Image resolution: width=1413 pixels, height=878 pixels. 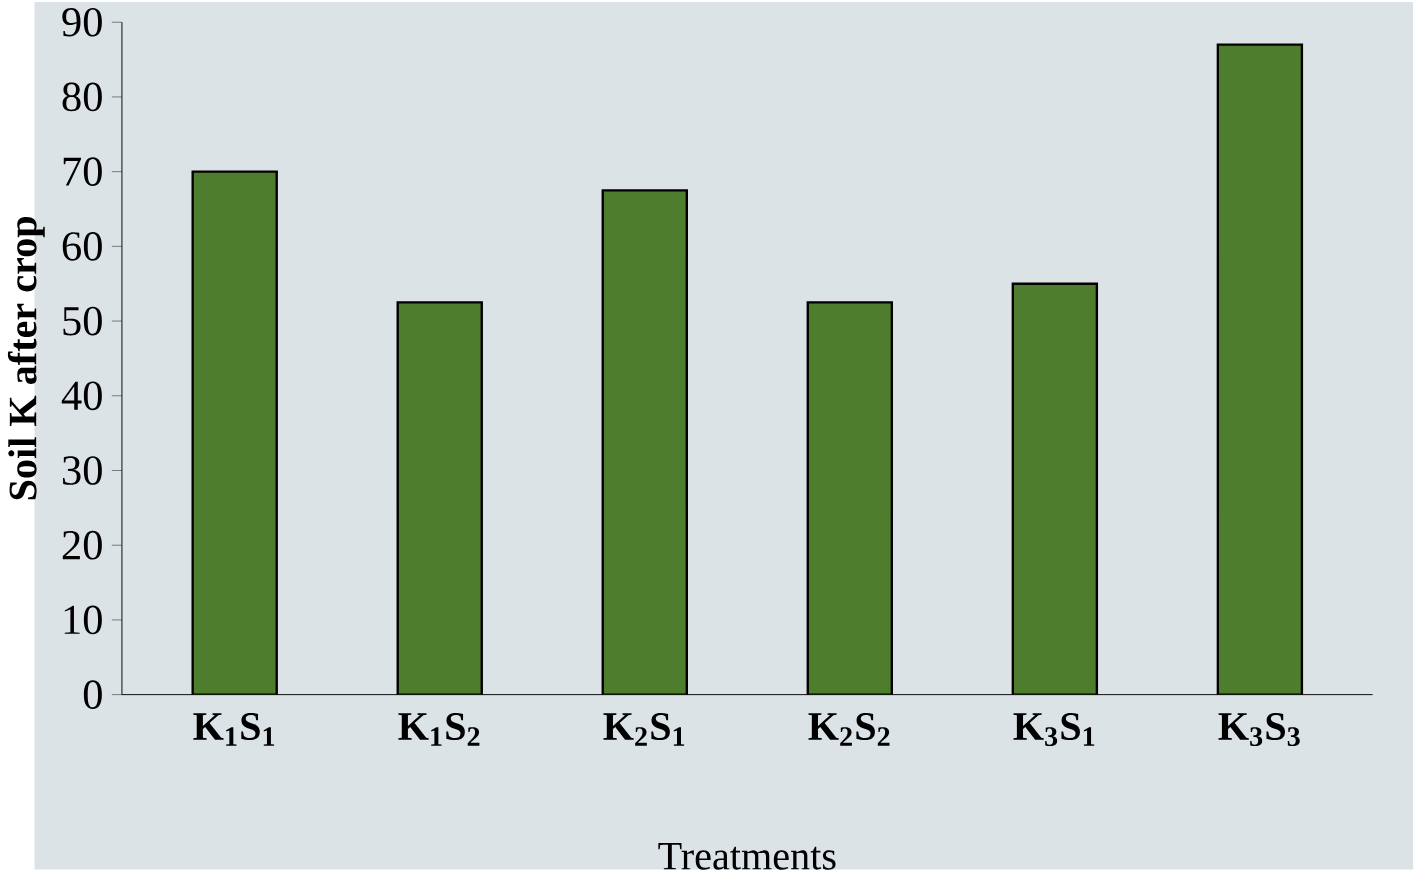 I want to click on y-tick-label: 30, so click(x=82, y=471).